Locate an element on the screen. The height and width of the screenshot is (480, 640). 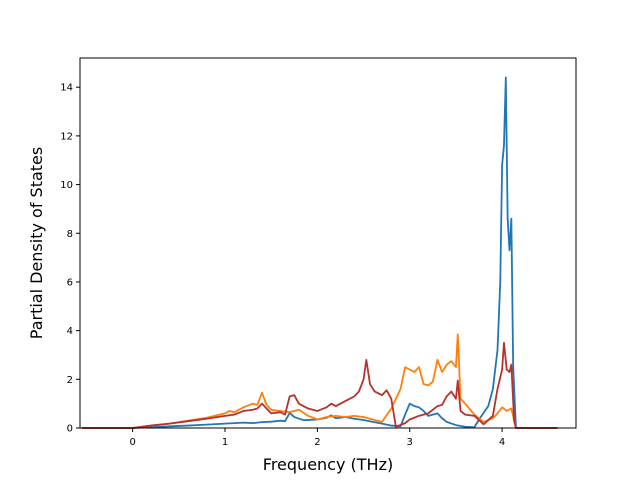
y-tick-label: 8 is located at coordinates (70, 234).